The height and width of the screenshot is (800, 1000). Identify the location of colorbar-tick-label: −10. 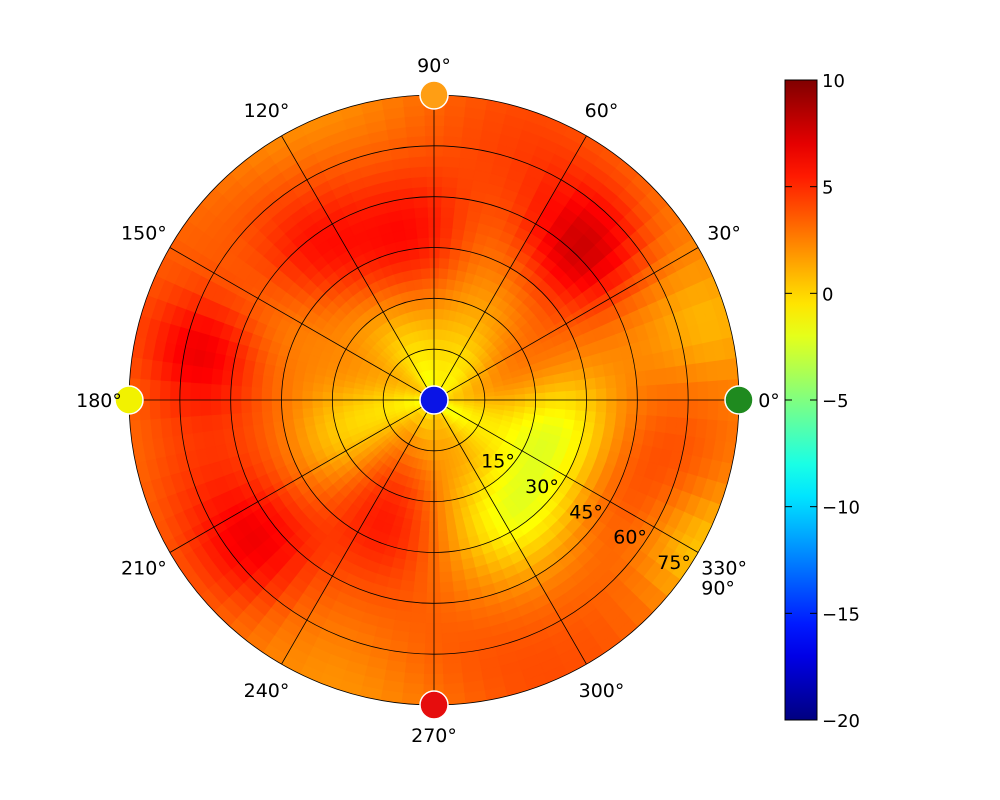
(841, 508).